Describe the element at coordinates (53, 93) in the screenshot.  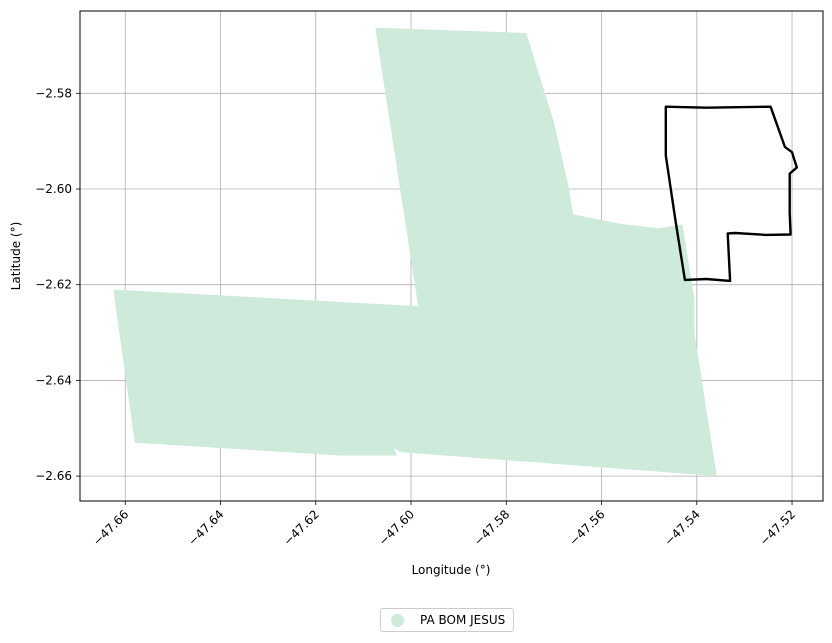
I see `y-tick-label: −2.58` at that location.